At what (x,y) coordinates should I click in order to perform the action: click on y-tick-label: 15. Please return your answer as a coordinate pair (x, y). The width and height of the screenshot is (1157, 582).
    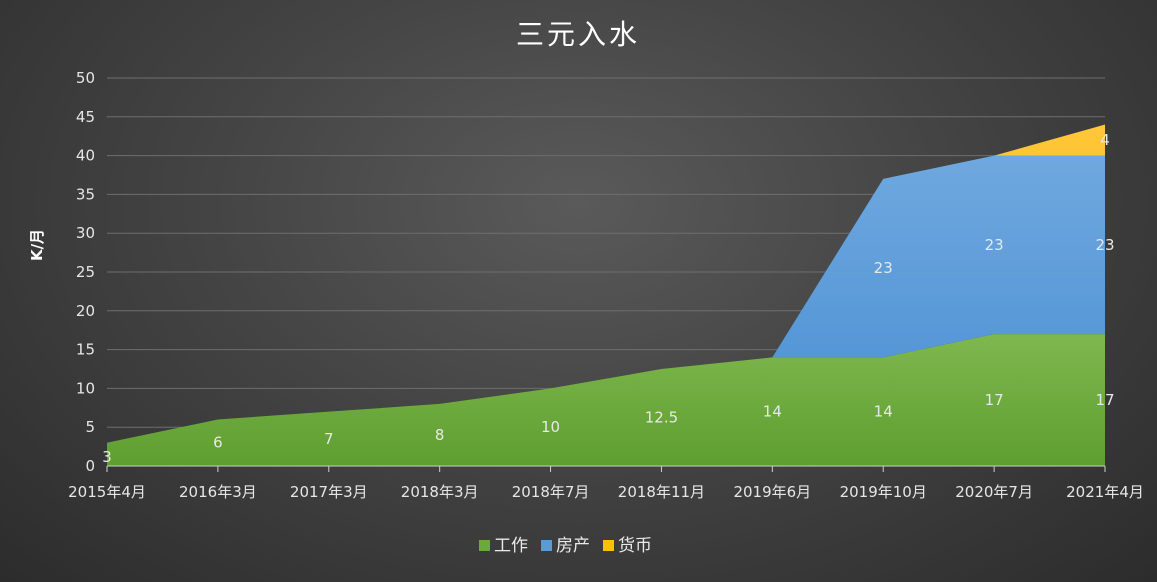
    Looking at the image, I should click on (85, 350).